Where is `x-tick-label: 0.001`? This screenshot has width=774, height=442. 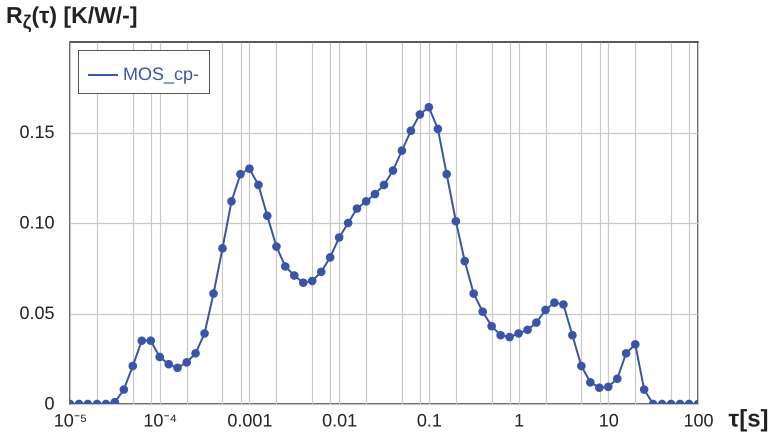 x-tick-label: 0.001 is located at coordinates (249, 420).